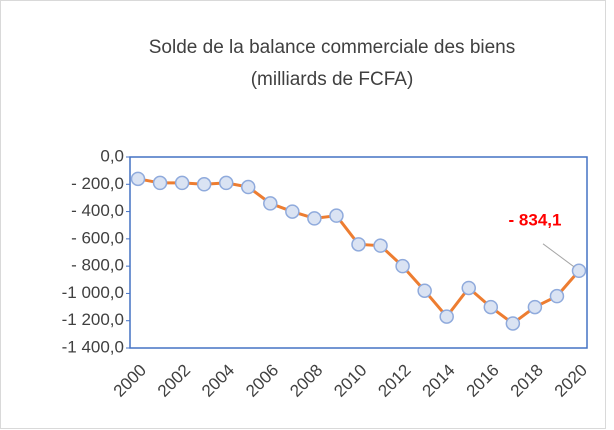  What do you see at coordinates (93, 346) in the screenshot?
I see `y-tick-label: -1 400,0` at bounding box center [93, 346].